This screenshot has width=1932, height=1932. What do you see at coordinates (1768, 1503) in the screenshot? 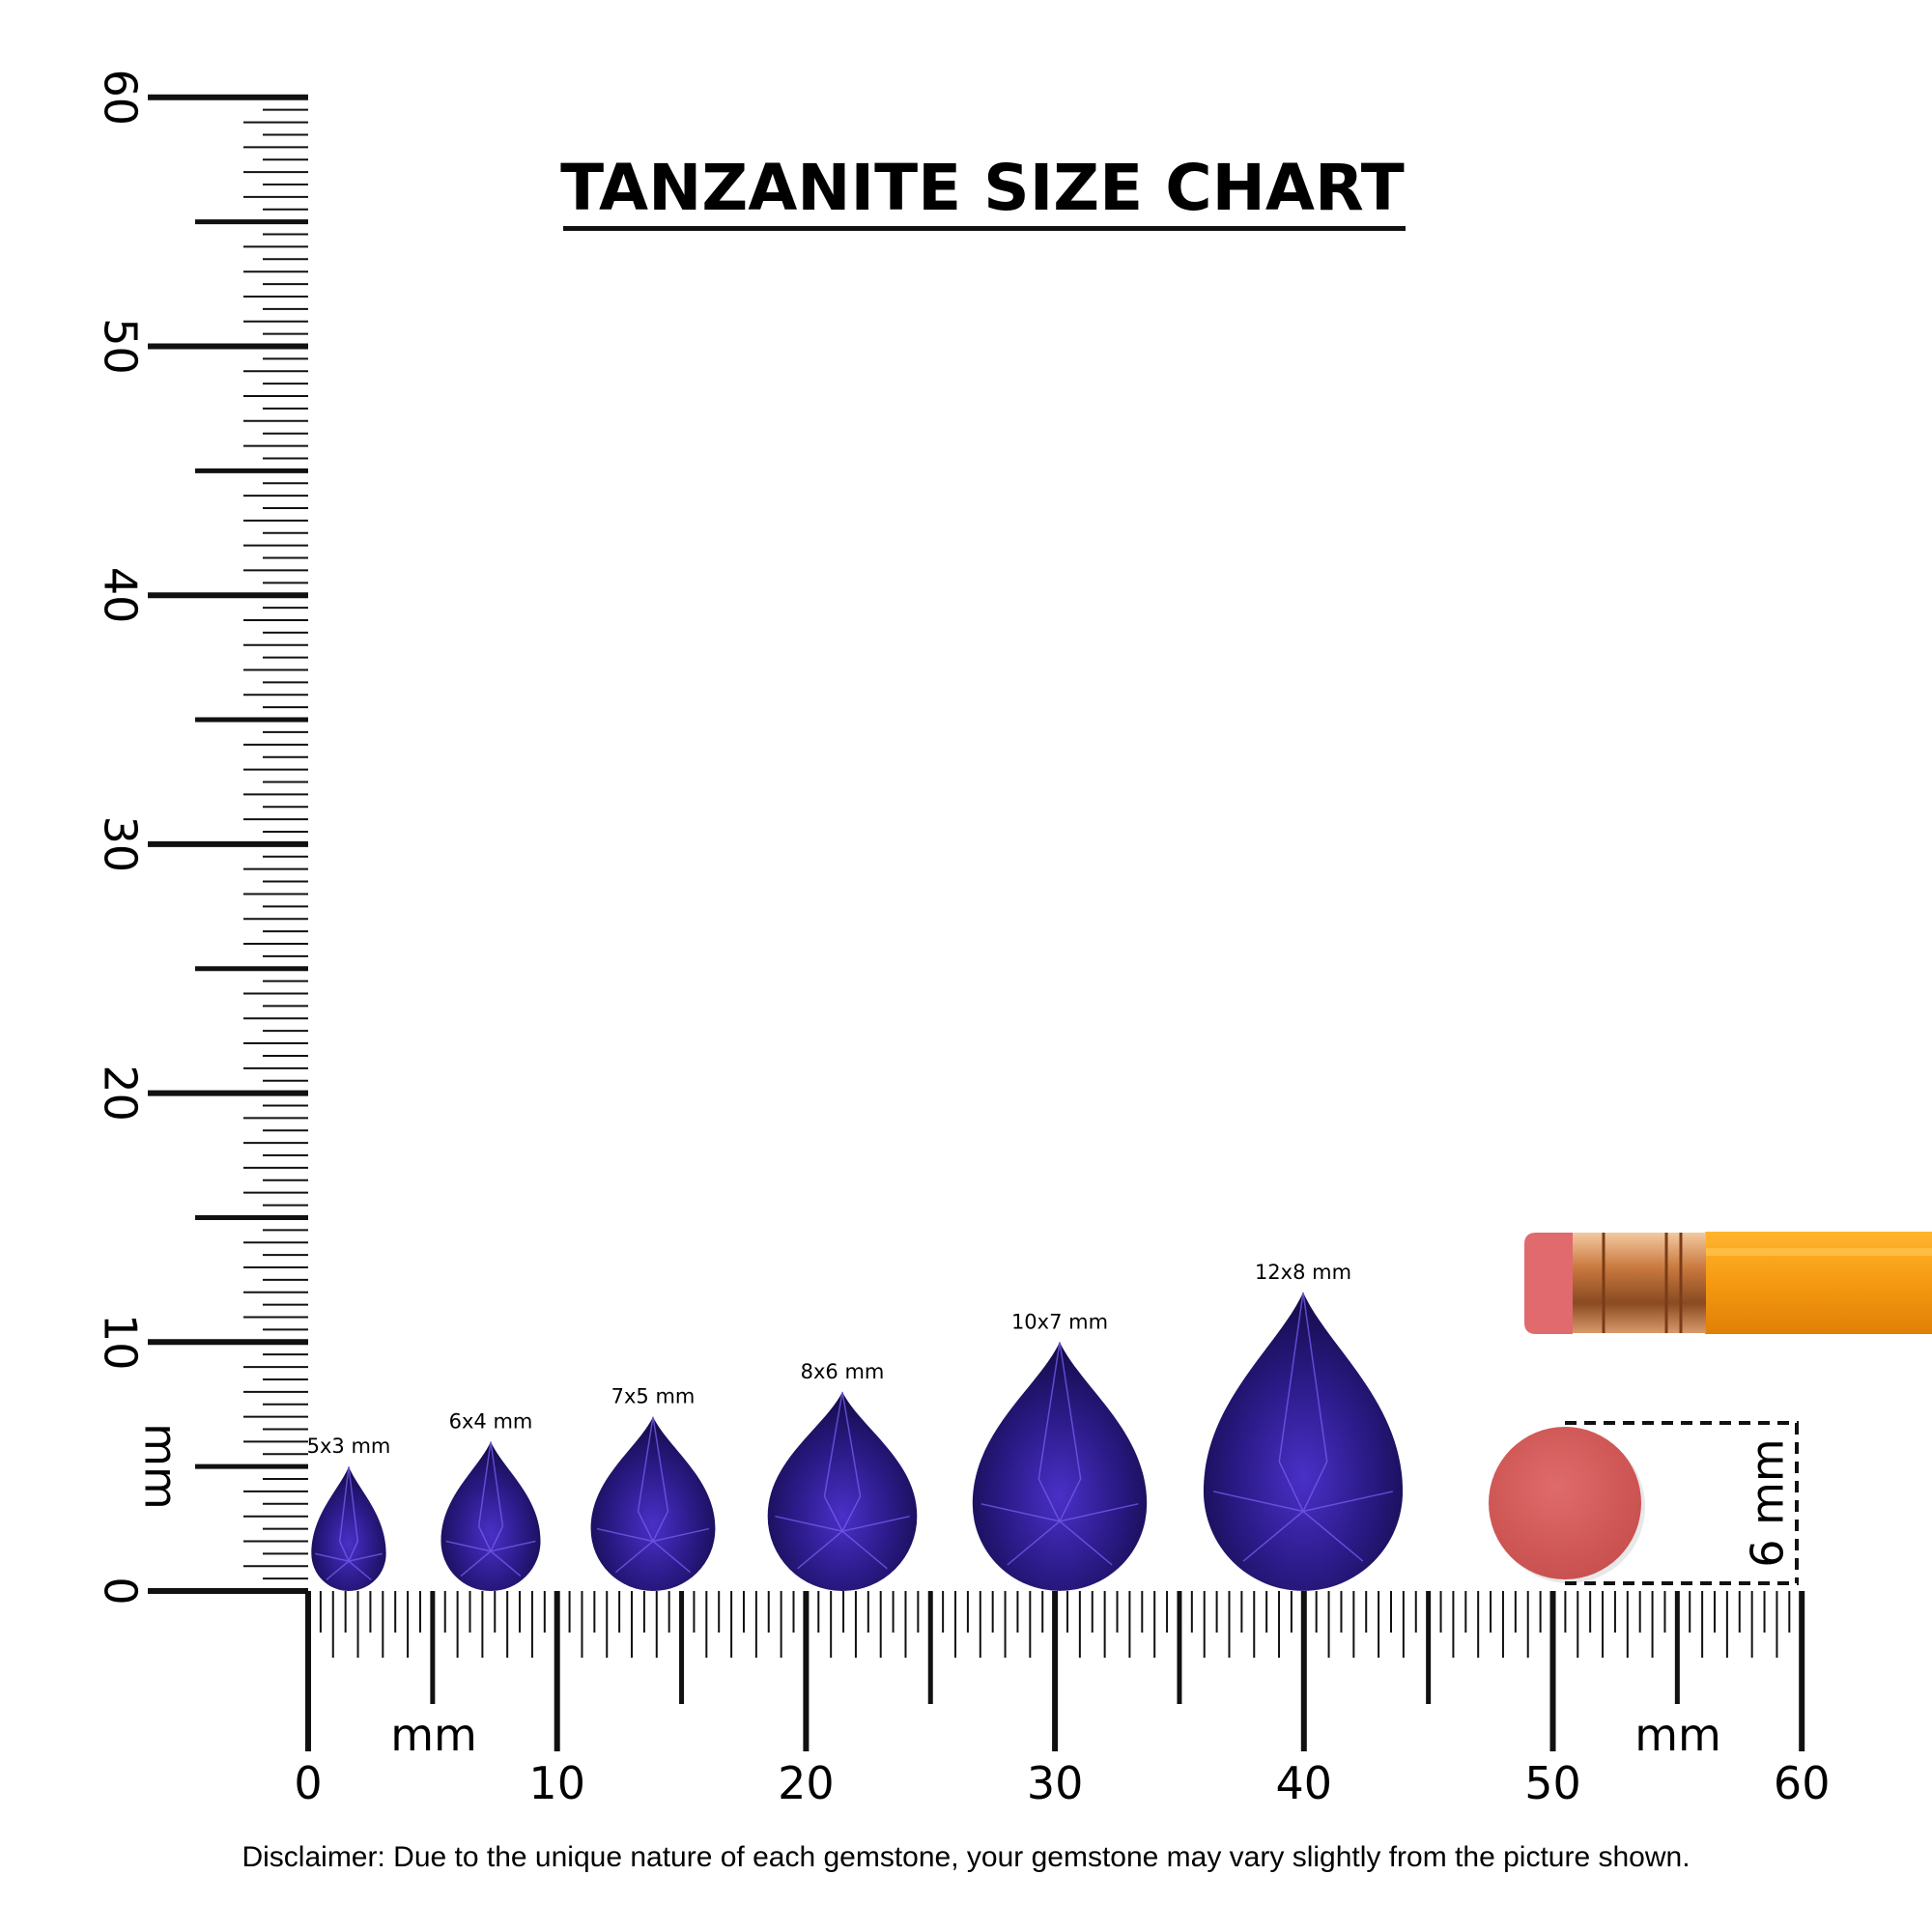
I see `eraser-label: 6 mm` at bounding box center [1768, 1503].